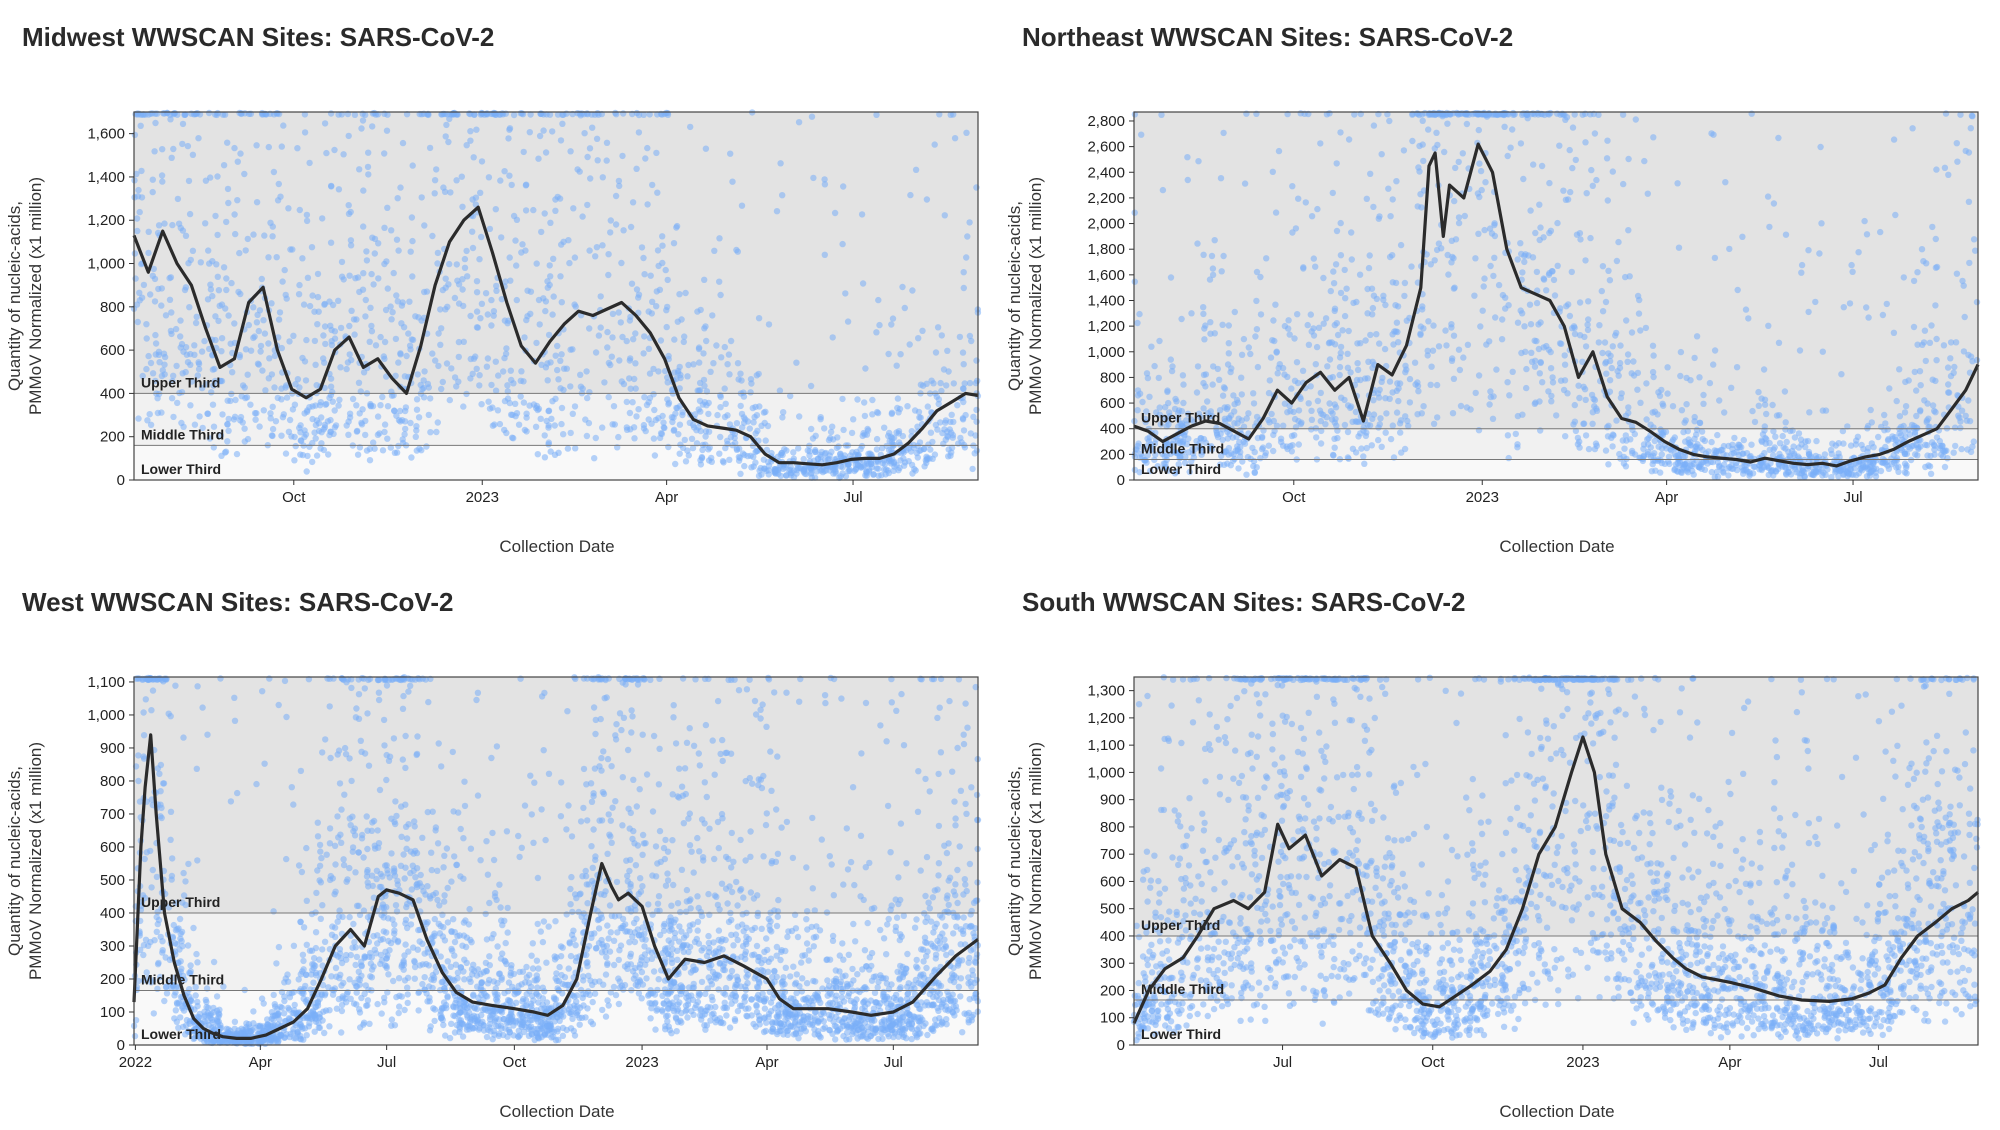 Image resolution: width=2000 pixels, height=1130 pixels. I want to click on x-tick-label: 2023, so click(1482, 497).